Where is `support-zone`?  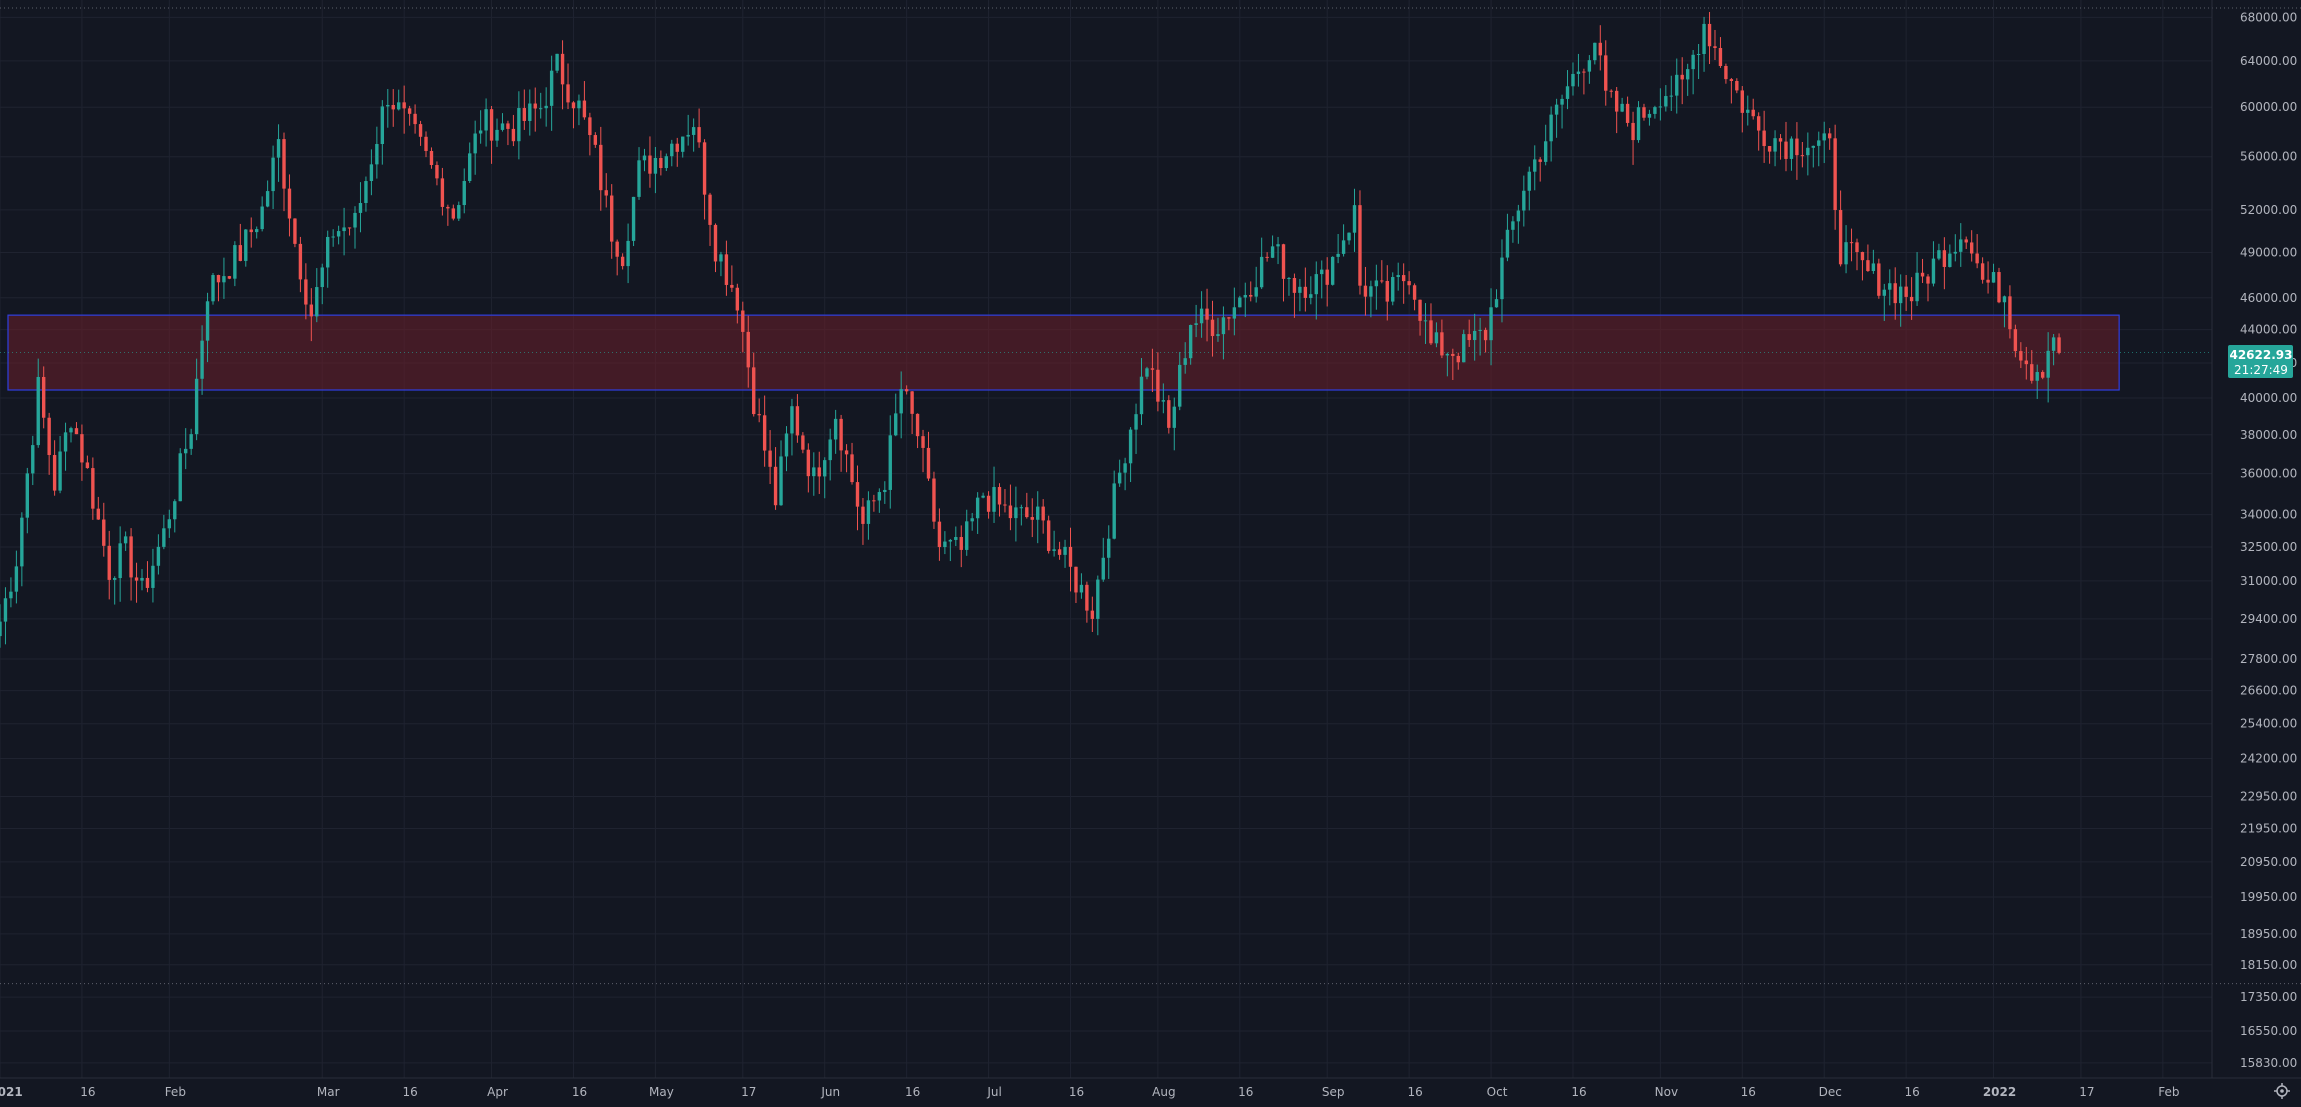
support-zone is located at coordinates (1063, 352).